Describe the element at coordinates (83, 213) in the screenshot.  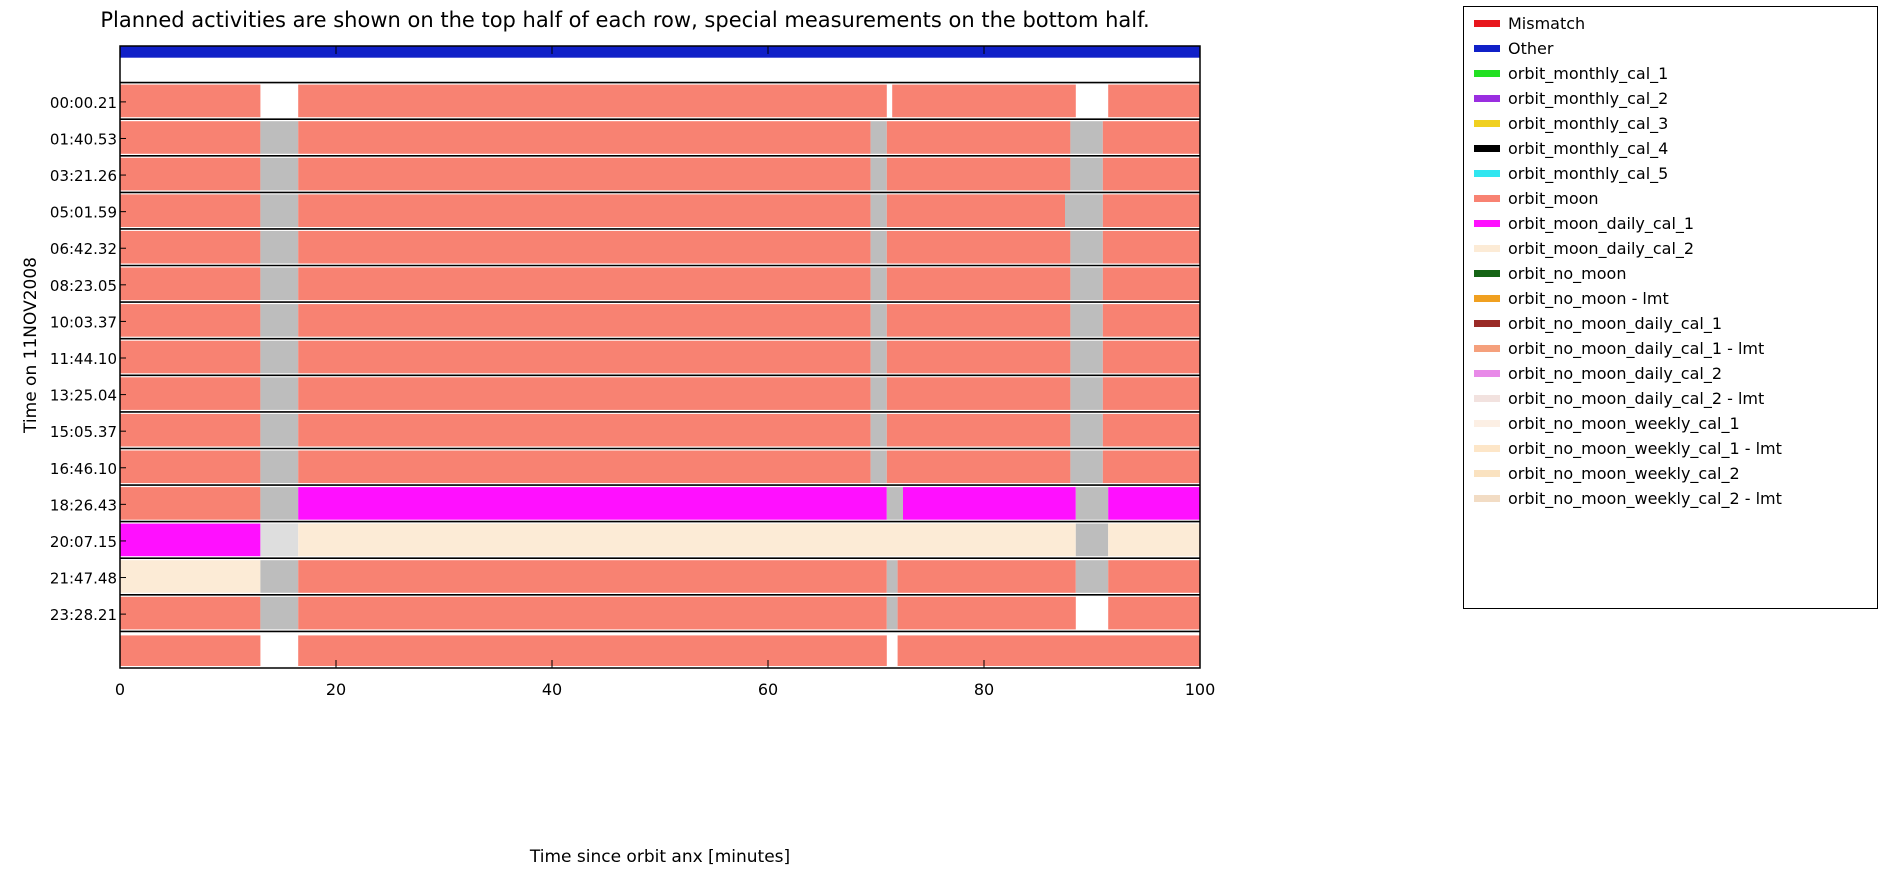
I see `y-tick-label: 05:01.59` at that location.